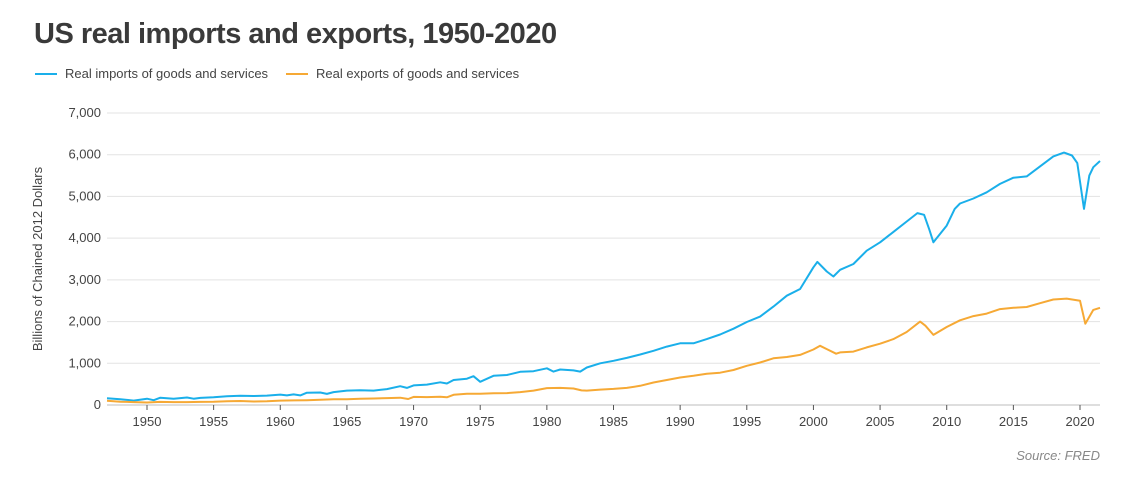  Describe the element at coordinates (37, 258) in the screenshot. I see `y-axis-label: Billions of Chained 2012 Dollars` at that location.